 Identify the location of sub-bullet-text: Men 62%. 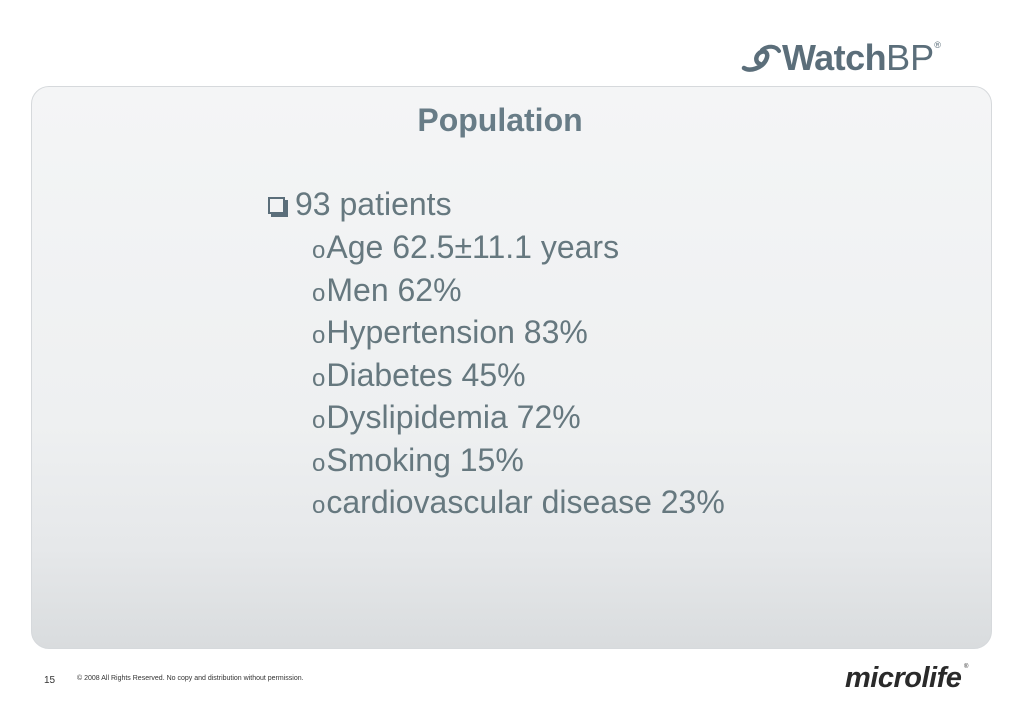
(394, 289).